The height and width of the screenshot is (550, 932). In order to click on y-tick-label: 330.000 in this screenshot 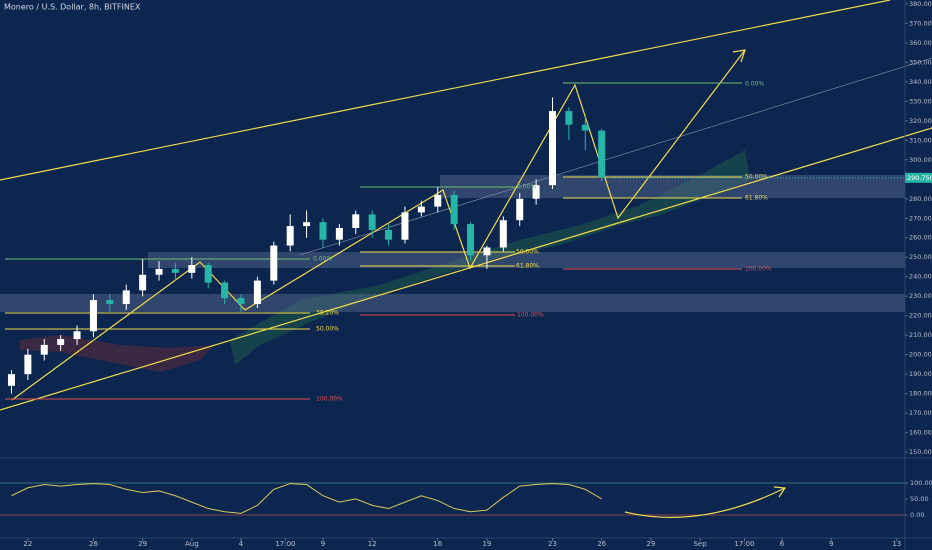, I will do `click(920, 101)`.